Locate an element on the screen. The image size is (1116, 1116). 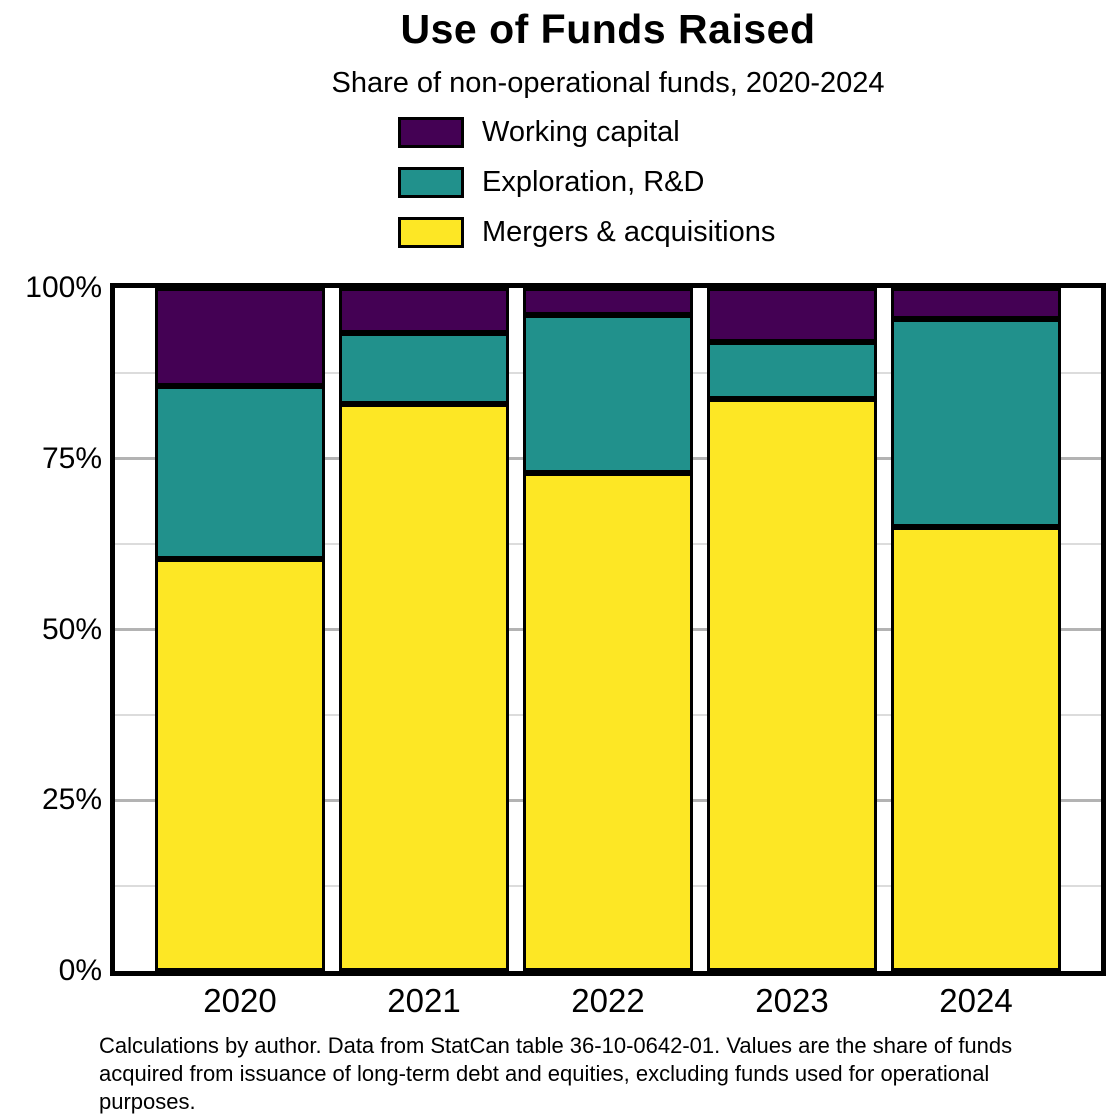
y-axis-tick-100: 100% is located at coordinates (63, 287).